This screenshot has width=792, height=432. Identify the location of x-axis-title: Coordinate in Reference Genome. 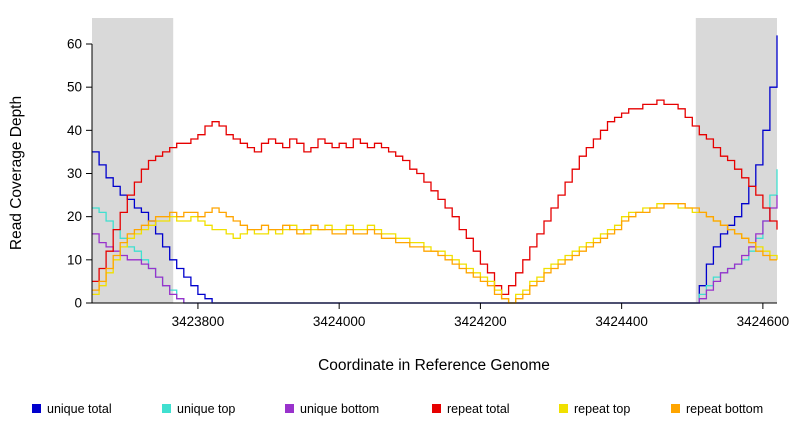
(434, 365).